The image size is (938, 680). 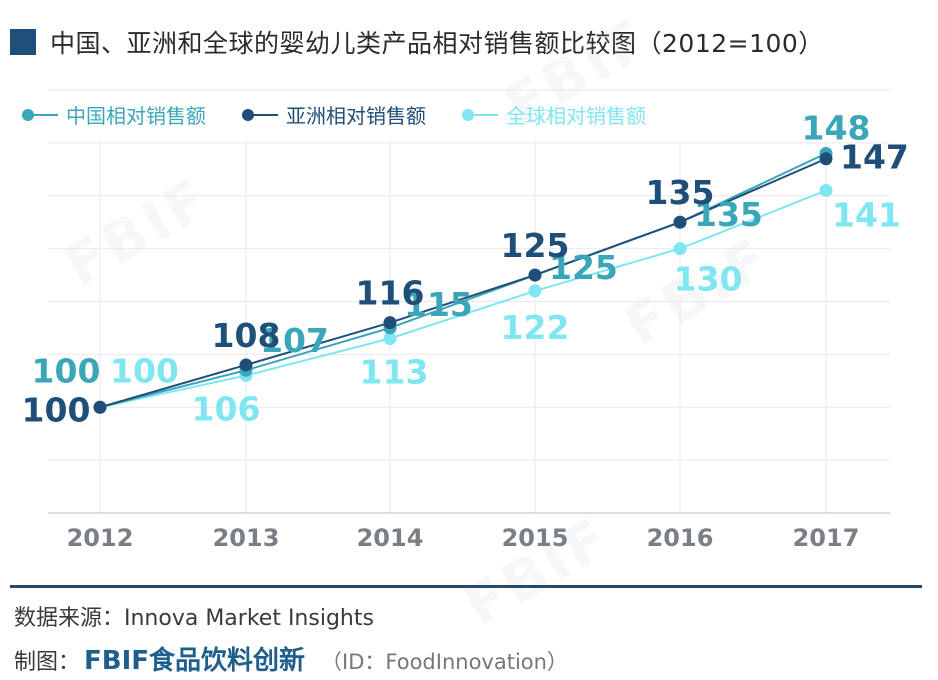 I want to click on credit-prefix: 制图：, so click(x=47, y=662).